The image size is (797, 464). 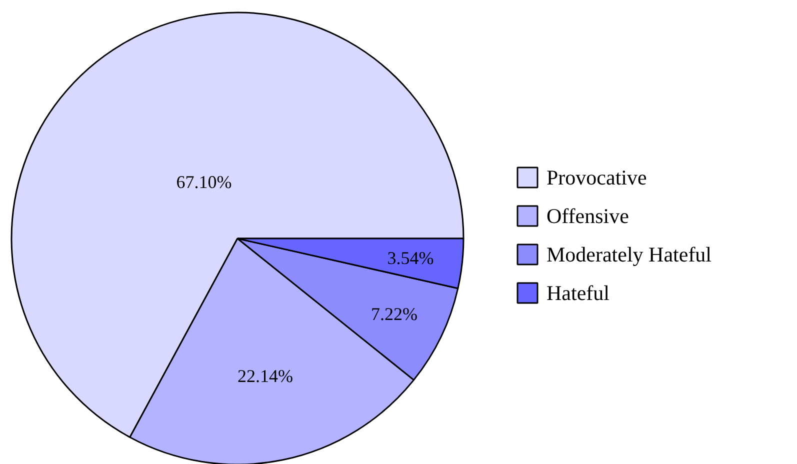 What do you see at coordinates (596, 178) in the screenshot?
I see `legend-label: Provocative` at bounding box center [596, 178].